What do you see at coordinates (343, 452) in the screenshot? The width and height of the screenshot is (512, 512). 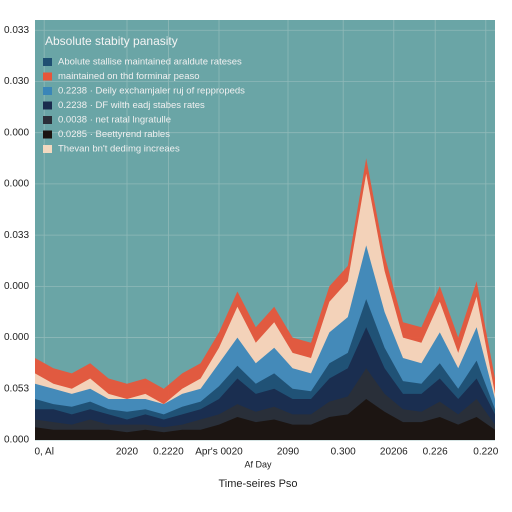 I see `x-tick-label: 0.300` at bounding box center [343, 452].